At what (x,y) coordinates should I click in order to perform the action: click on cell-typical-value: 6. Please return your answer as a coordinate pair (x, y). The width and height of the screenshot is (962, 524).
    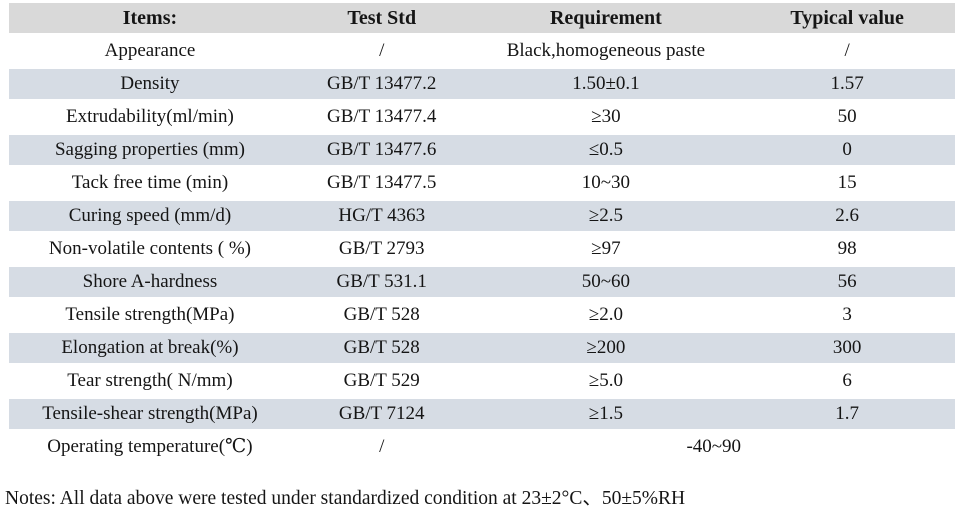
    Looking at the image, I should click on (847, 380).